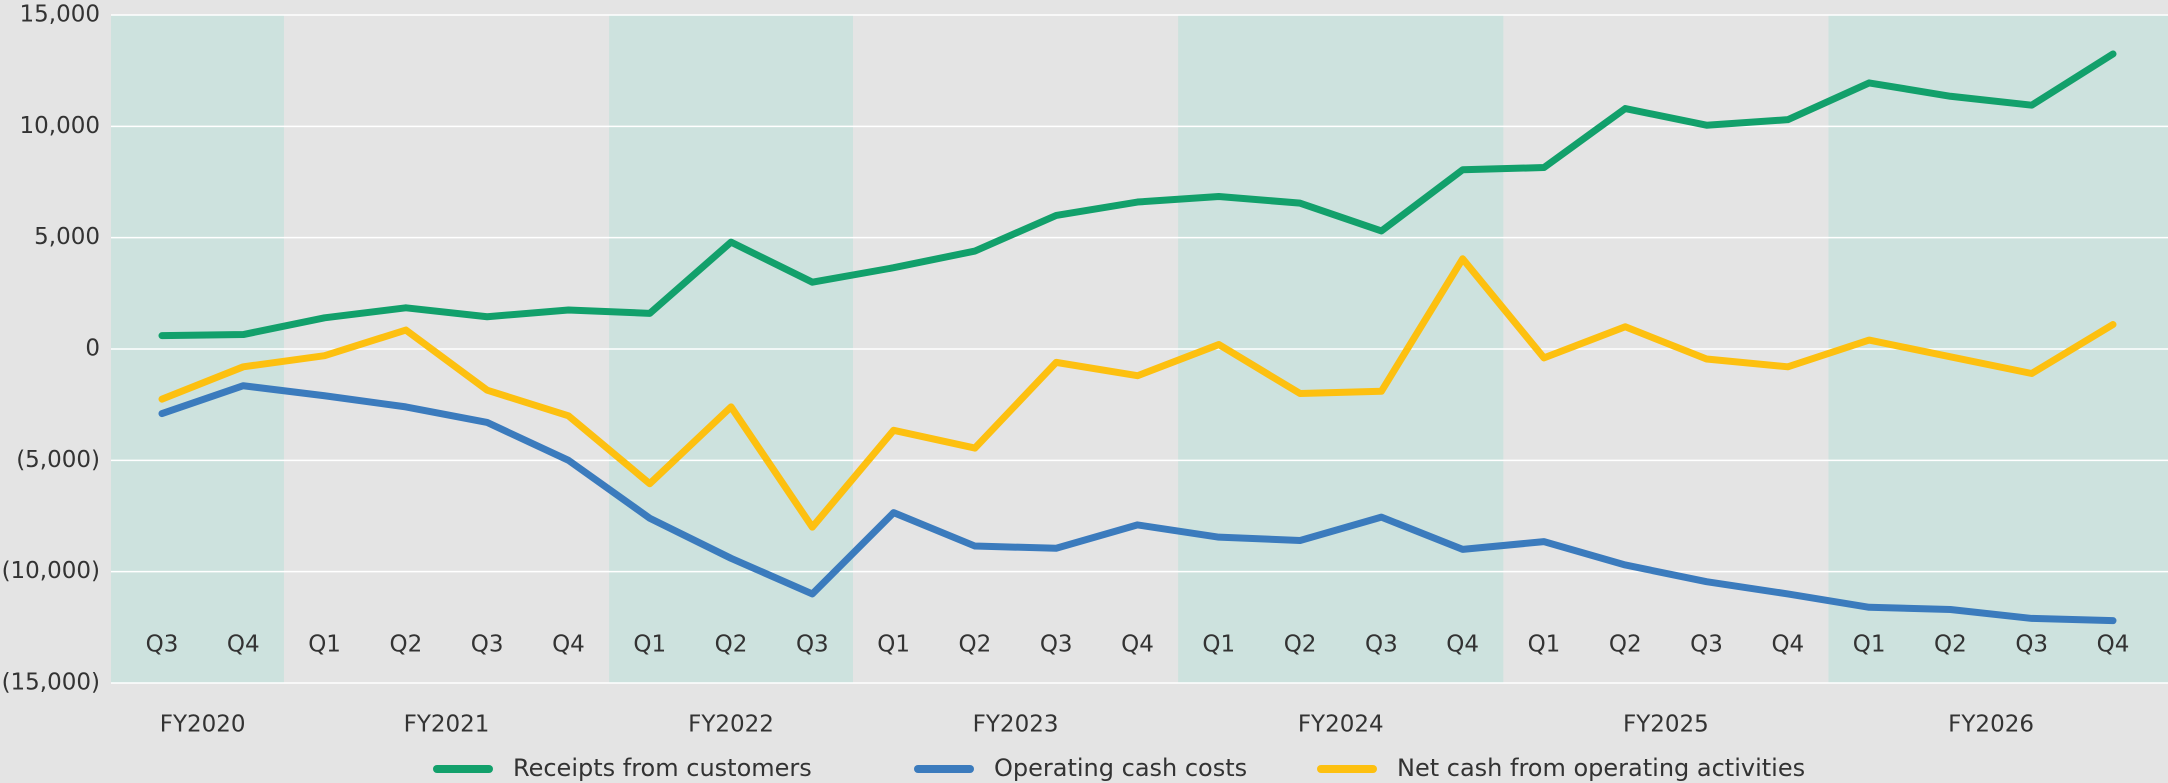 The image size is (2168, 783). I want to click on y-tick-label: 10,000, so click(60, 126).